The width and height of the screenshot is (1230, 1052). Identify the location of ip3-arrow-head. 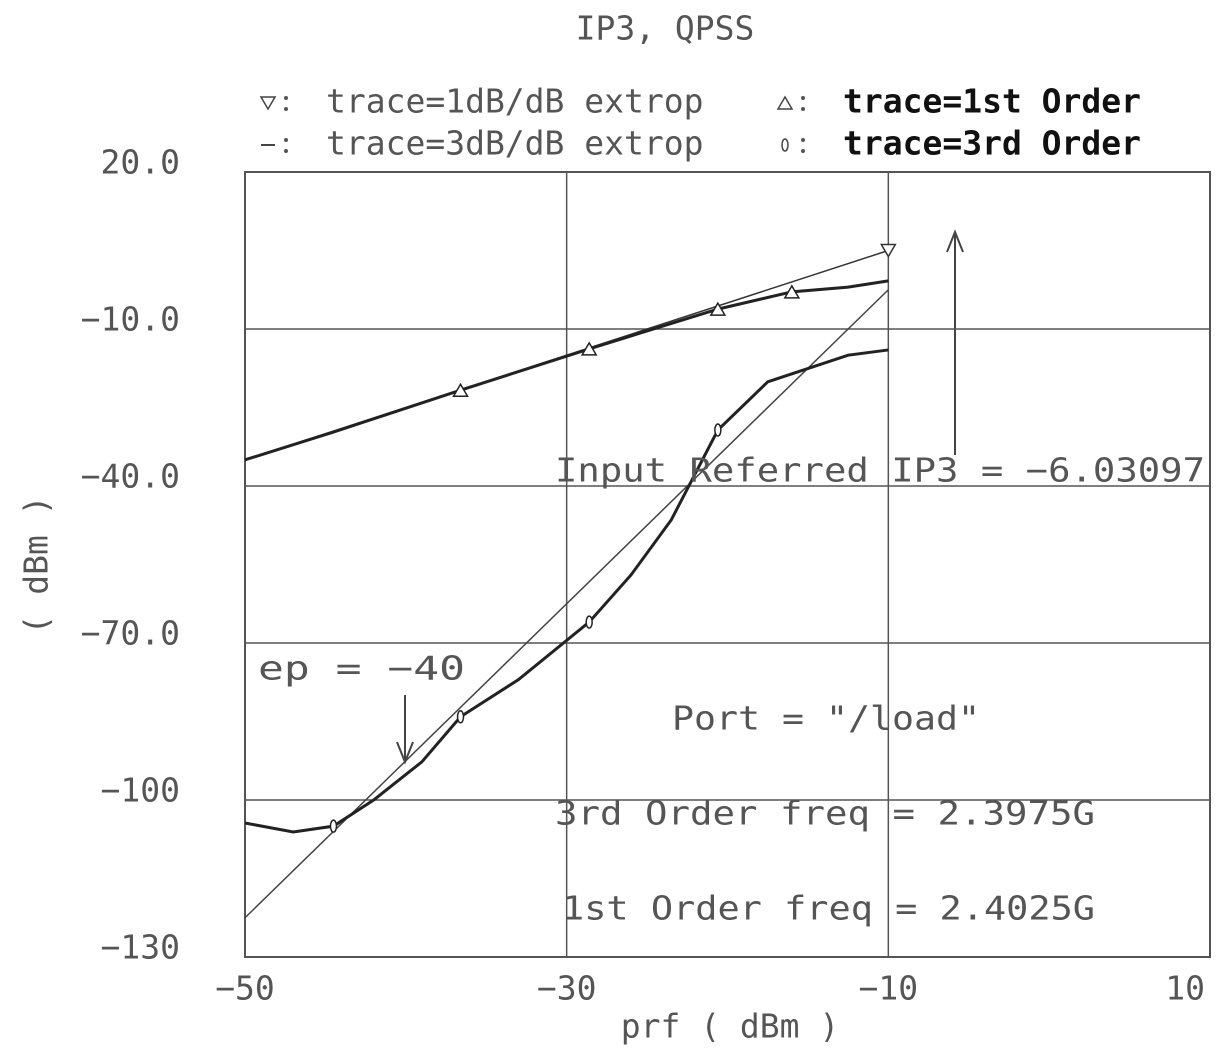
(955, 241).